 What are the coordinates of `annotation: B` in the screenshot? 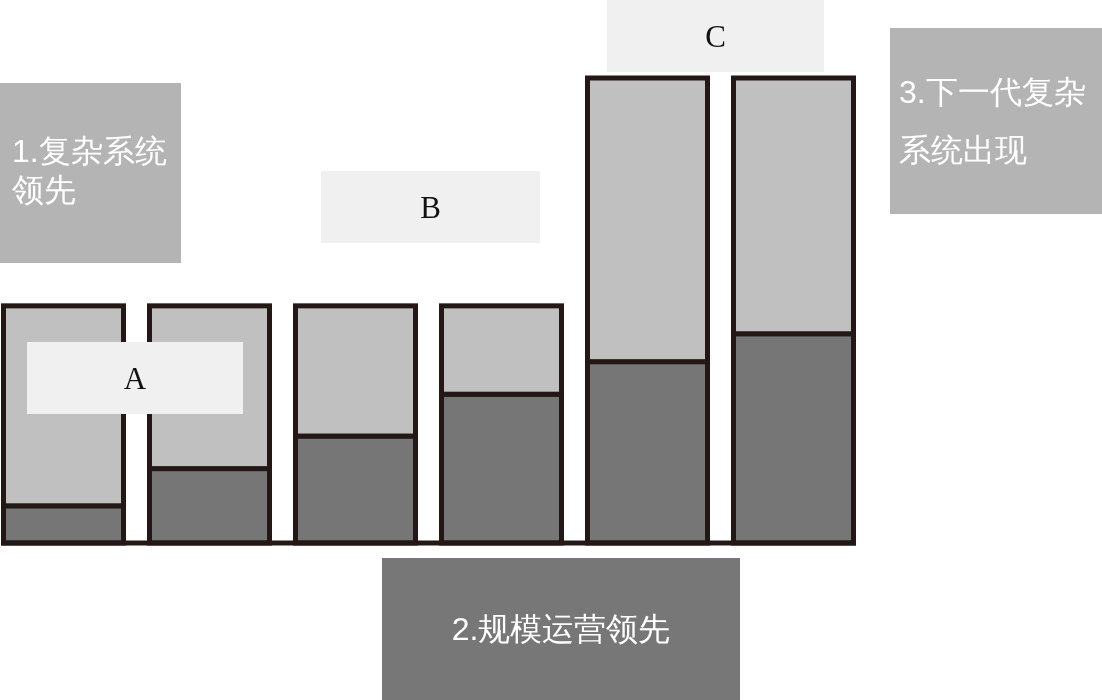 It's located at (430, 207).